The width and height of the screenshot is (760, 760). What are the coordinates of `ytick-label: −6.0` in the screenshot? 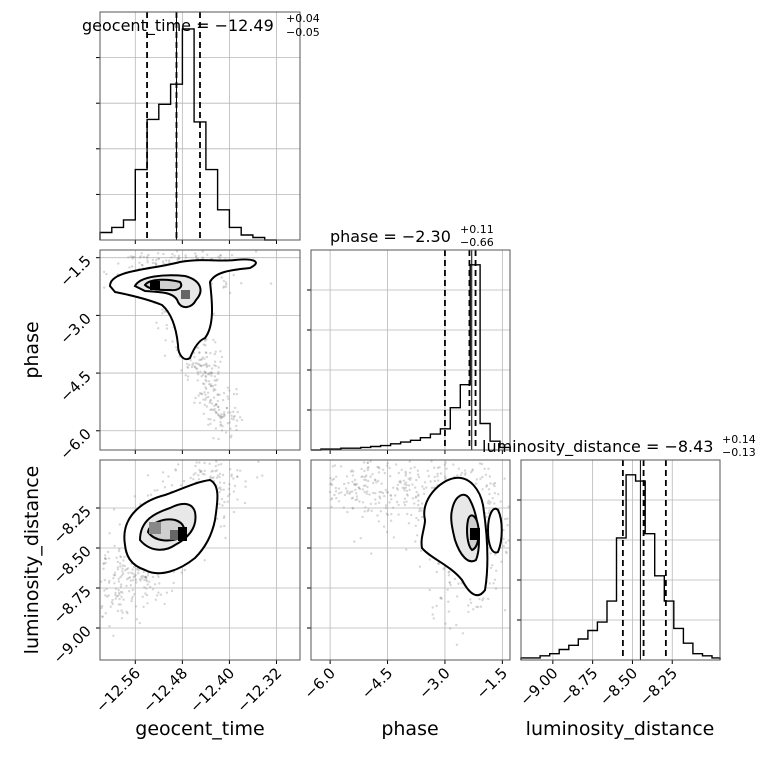 It's located at (75, 444).